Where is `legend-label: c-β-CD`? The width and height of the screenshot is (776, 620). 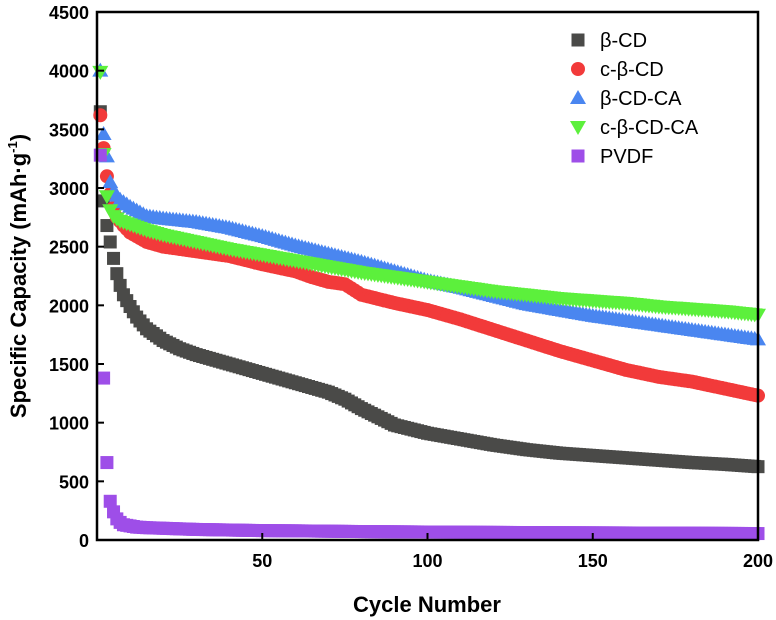
legend-label: c-β-CD is located at coordinates (632, 70).